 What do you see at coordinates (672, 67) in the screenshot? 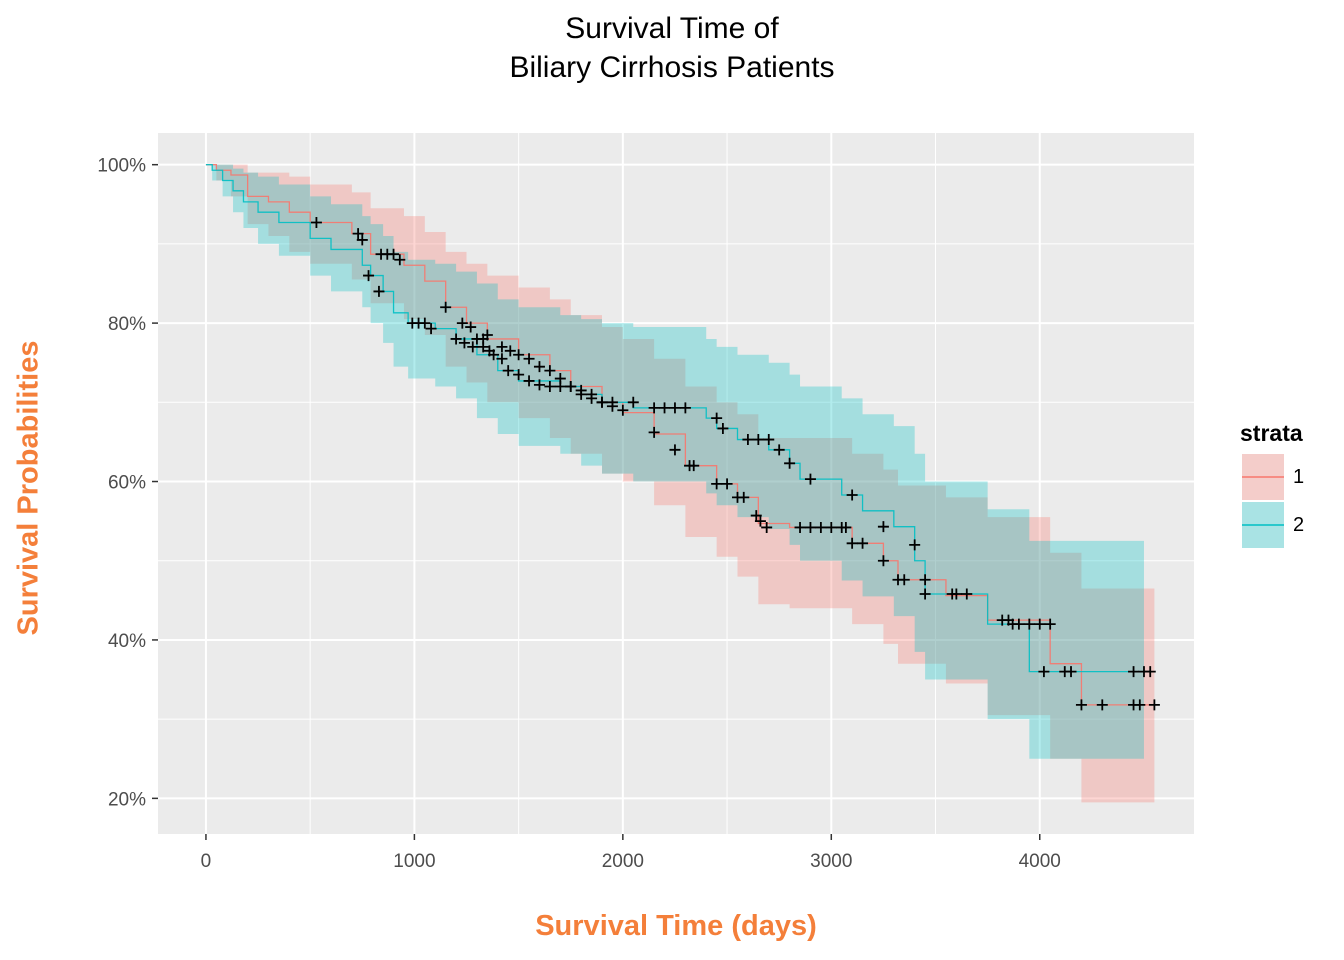
I see `chart-title-line-2: Biliary Cirrhosis Patients` at bounding box center [672, 67].